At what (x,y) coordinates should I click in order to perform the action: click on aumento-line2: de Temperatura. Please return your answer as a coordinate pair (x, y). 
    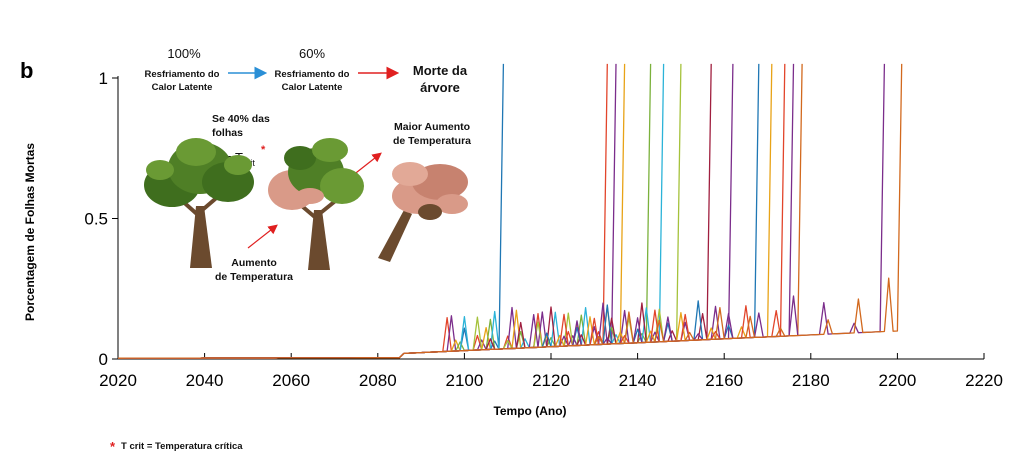
    Looking at the image, I should click on (254, 277).